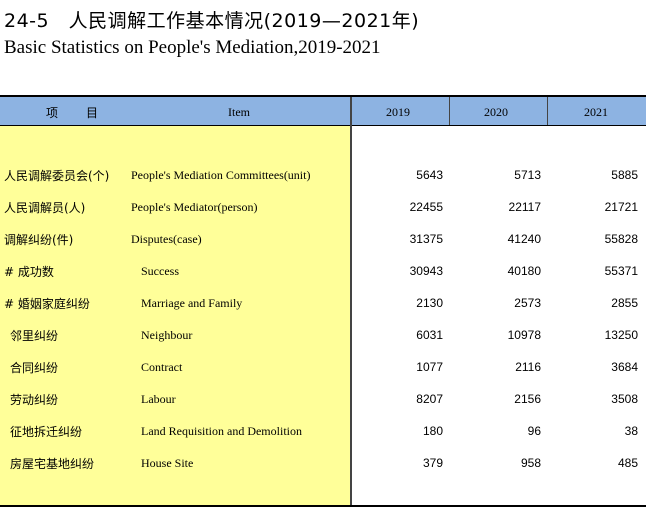 The width and height of the screenshot is (646, 510). I want to click on value-cell-2020: 958, so click(530, 463).